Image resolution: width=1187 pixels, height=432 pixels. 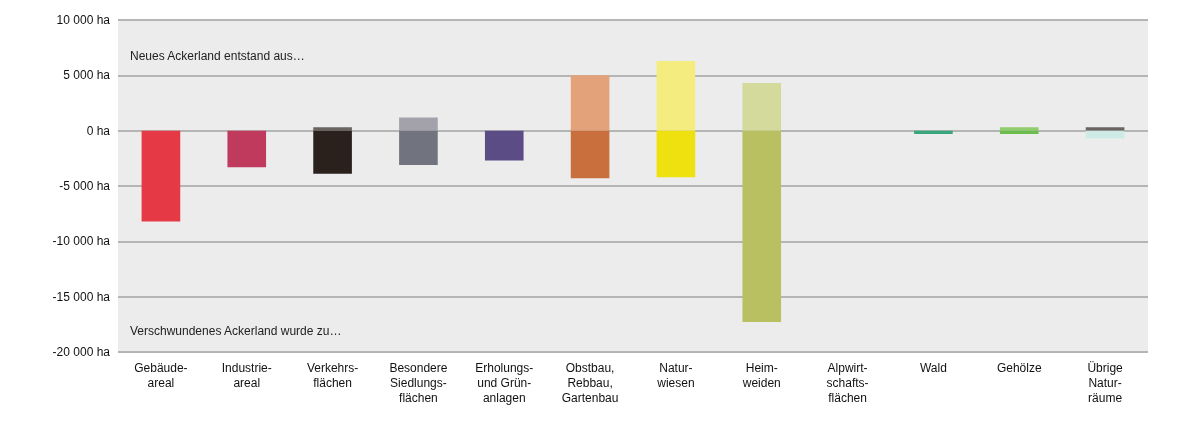 I want to click on x-tick-label: Erholungs- und Grün- anlagen, so click(x=504, y=382).